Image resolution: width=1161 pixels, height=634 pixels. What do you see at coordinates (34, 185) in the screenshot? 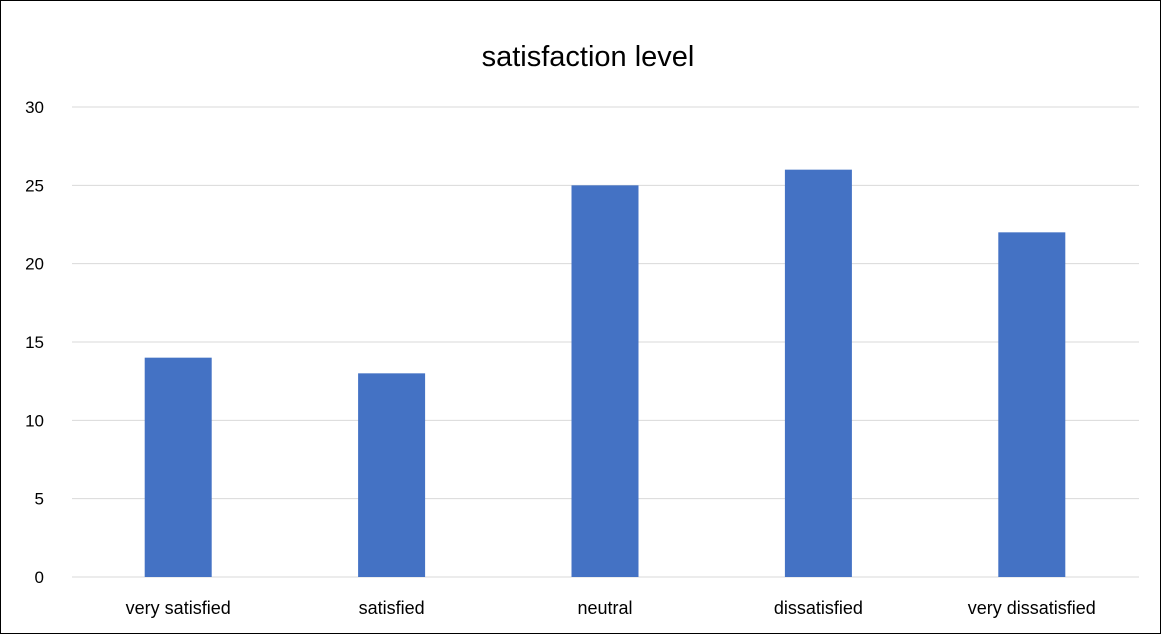
I see `y-tick-label: 25` at bounding box center [34, 185].